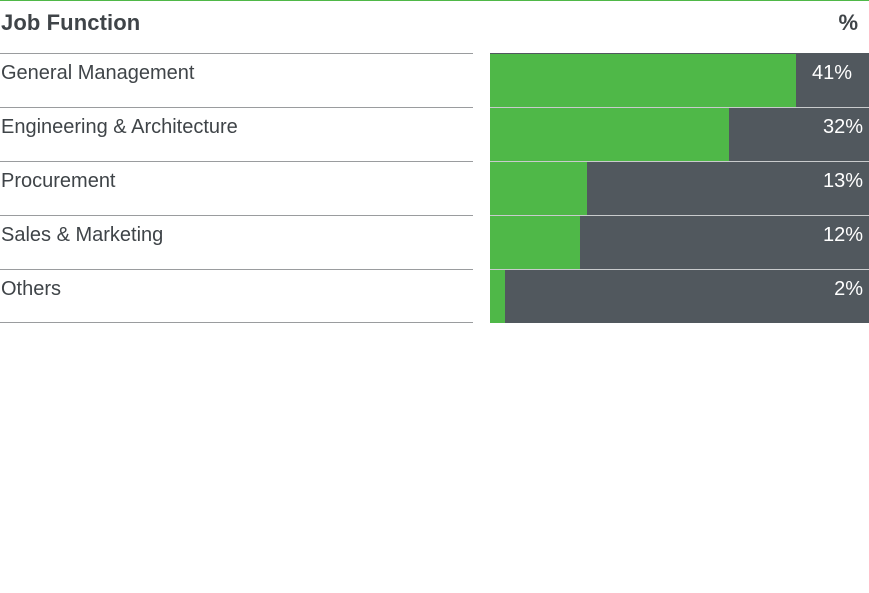 This screenshot has height=593, width=869. I want to click on bar-row: Others 2%, so click(434, 296).